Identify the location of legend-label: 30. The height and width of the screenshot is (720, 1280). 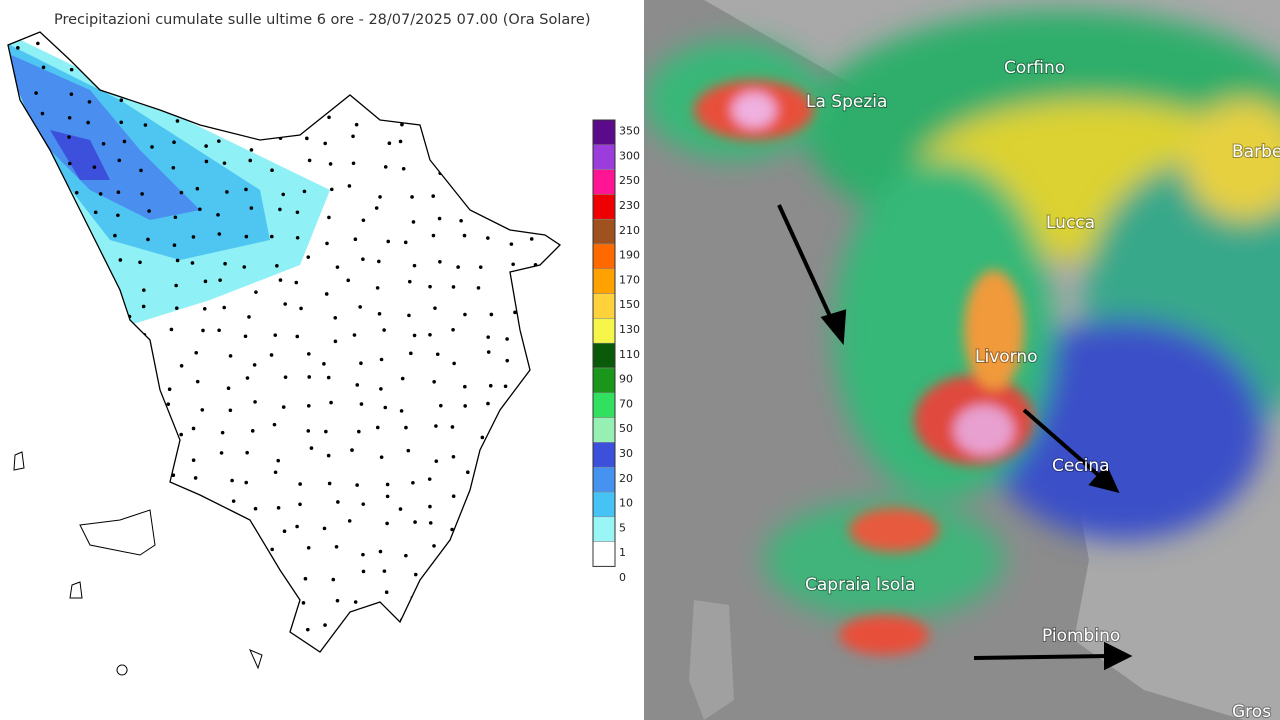
(626, 453).